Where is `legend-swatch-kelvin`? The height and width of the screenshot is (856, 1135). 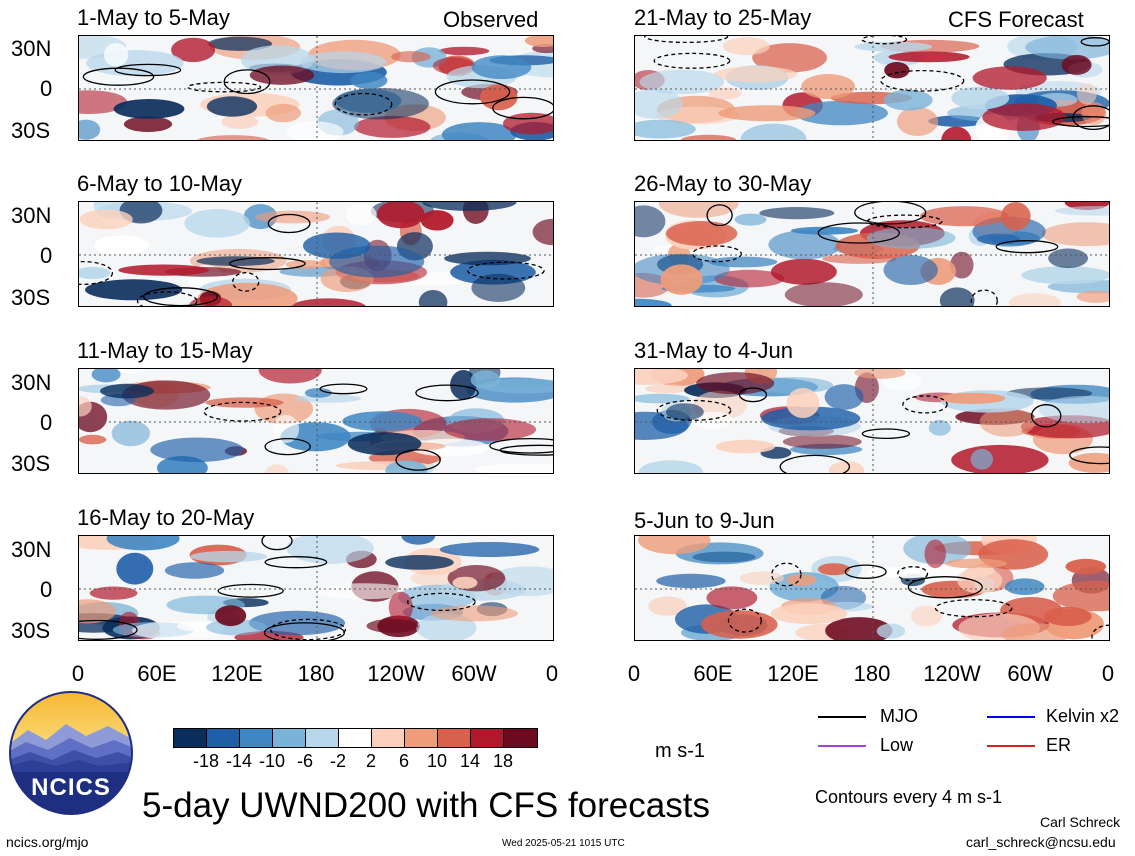 legend-swatch-kelvin is located at coordinates (1011, 717).